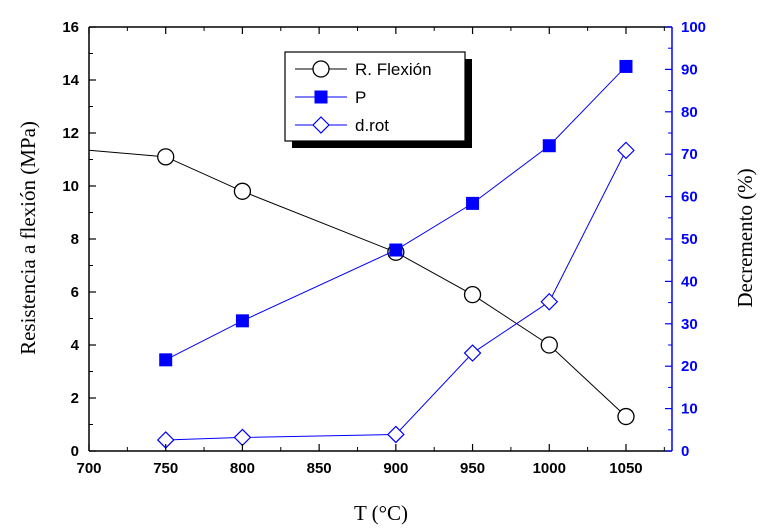  I want to click on legend: R. Flexión Pd.rot, so click(378, 99).